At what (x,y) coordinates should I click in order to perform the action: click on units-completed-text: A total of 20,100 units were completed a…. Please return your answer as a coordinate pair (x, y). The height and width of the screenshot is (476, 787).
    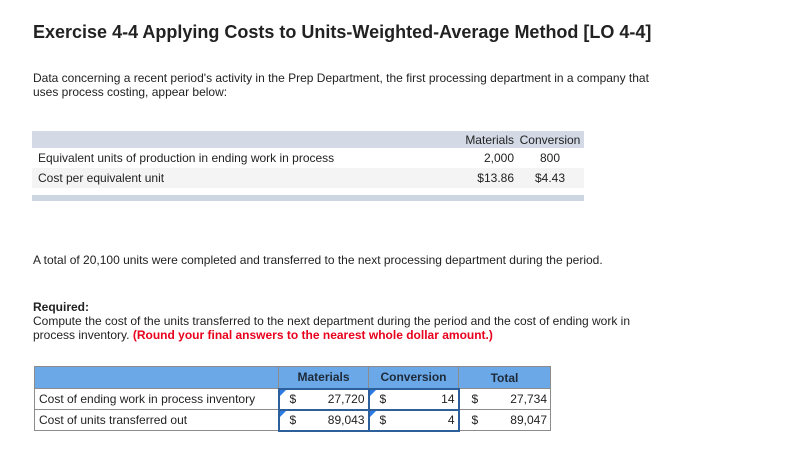
    Looking at the image, I should click on (318, 260).